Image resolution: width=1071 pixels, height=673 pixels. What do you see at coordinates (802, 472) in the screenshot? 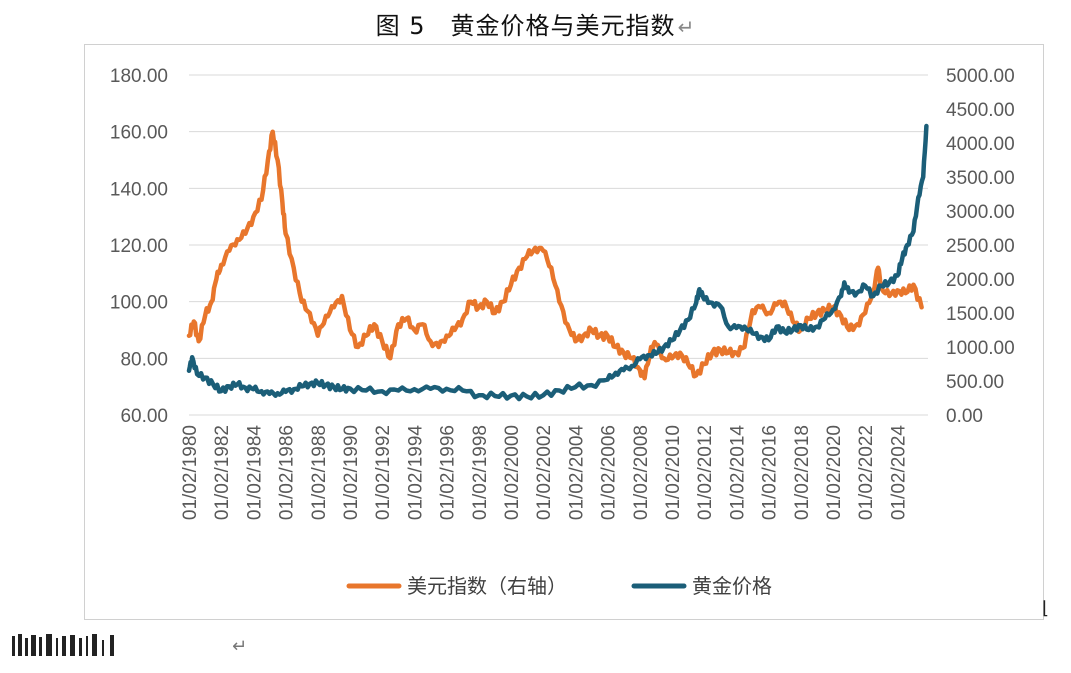
I see `x-tick-label: 01/02/2018` at bounding box center [802, 472].